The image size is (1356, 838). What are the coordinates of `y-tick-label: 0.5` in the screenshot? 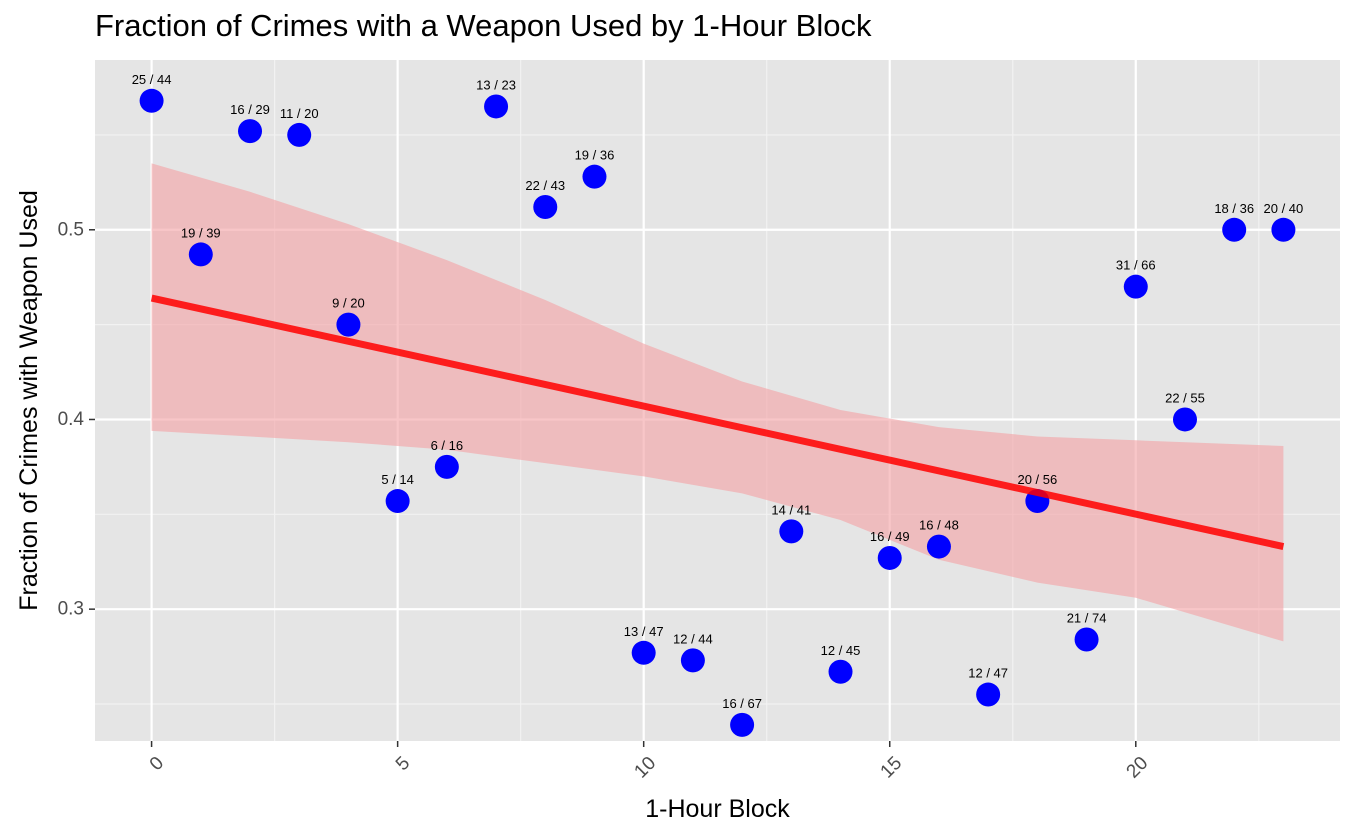 It's located at (71, 229).